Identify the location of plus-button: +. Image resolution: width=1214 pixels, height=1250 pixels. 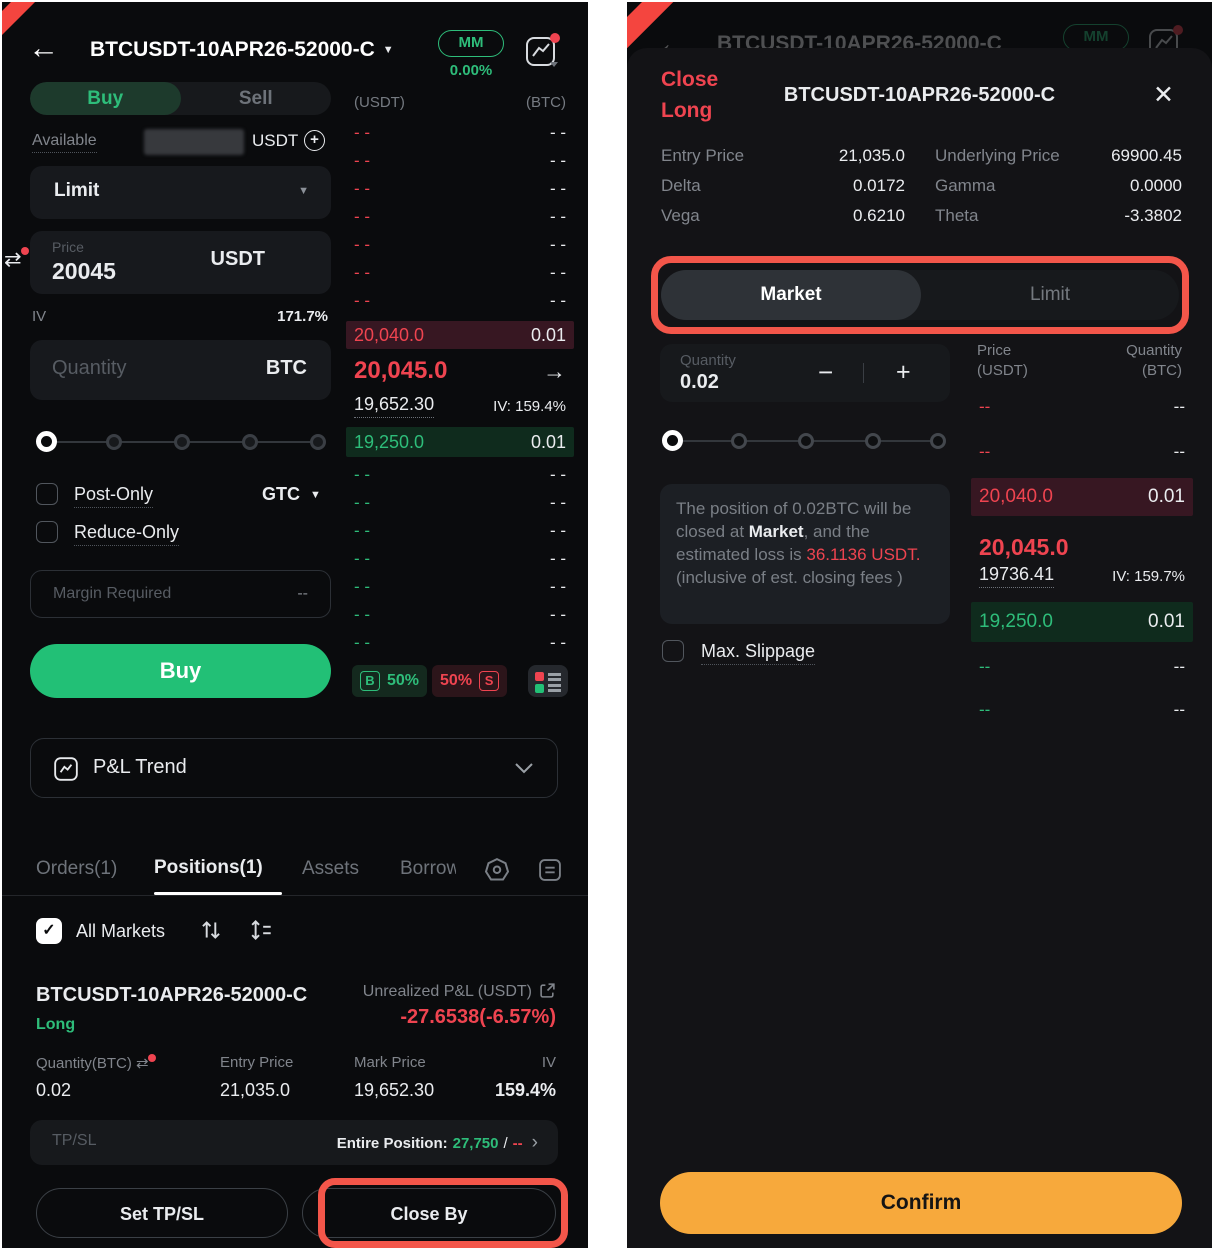
(903, 372).